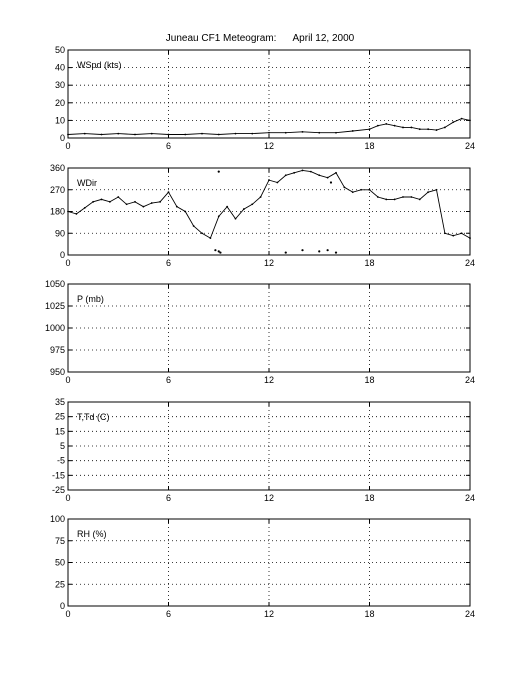 This screenshot has width=520, height=683. What do you see at coordinates (60, 85) in the screenshot?
I see `y-tick-label: 30` at bounding box center [60, 85].